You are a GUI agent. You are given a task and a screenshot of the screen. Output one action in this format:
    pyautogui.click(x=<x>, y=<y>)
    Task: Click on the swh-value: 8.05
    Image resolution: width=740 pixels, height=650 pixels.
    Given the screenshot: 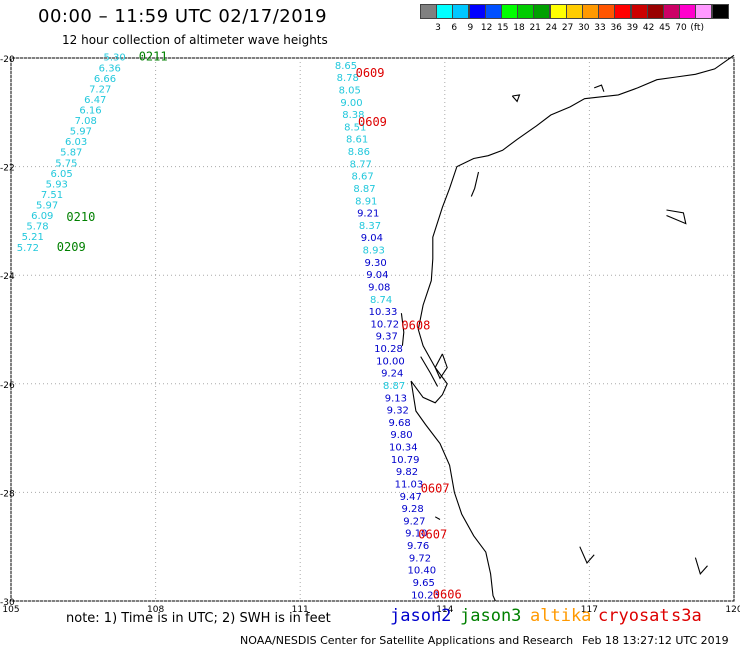 What is the action you would take?
    pyautogui.click(x=350, y=91)
    